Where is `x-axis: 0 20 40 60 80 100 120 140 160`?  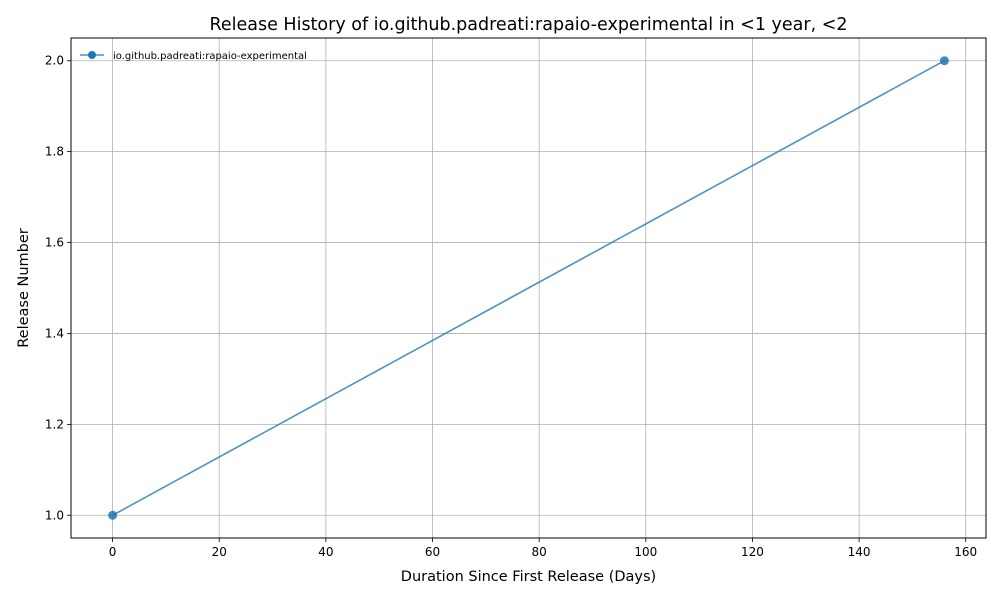 x-axis: 0 20 40 60 80 100 120 140 160 is located at coordinates (543, 548).